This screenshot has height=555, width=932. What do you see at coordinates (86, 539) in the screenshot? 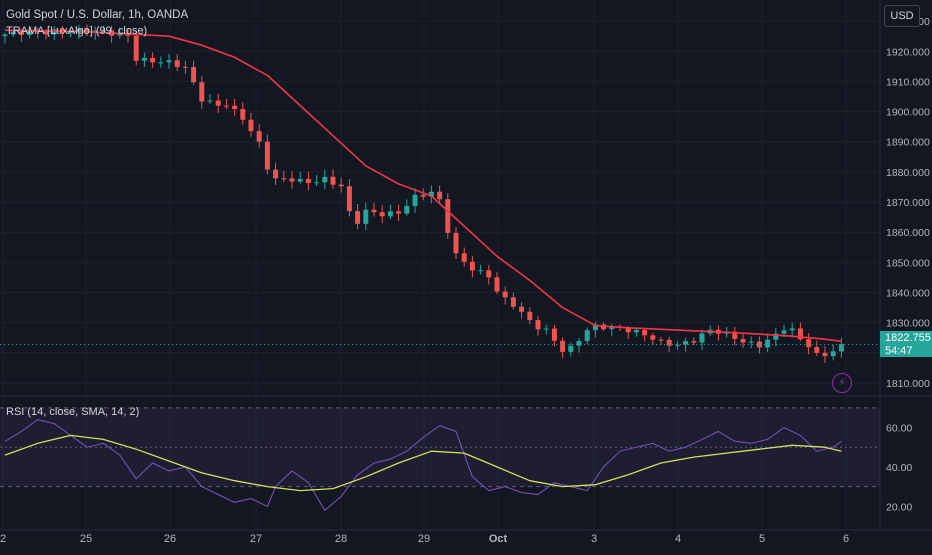
I see `x-tick-label: 25` at bounding box center [86, 539].